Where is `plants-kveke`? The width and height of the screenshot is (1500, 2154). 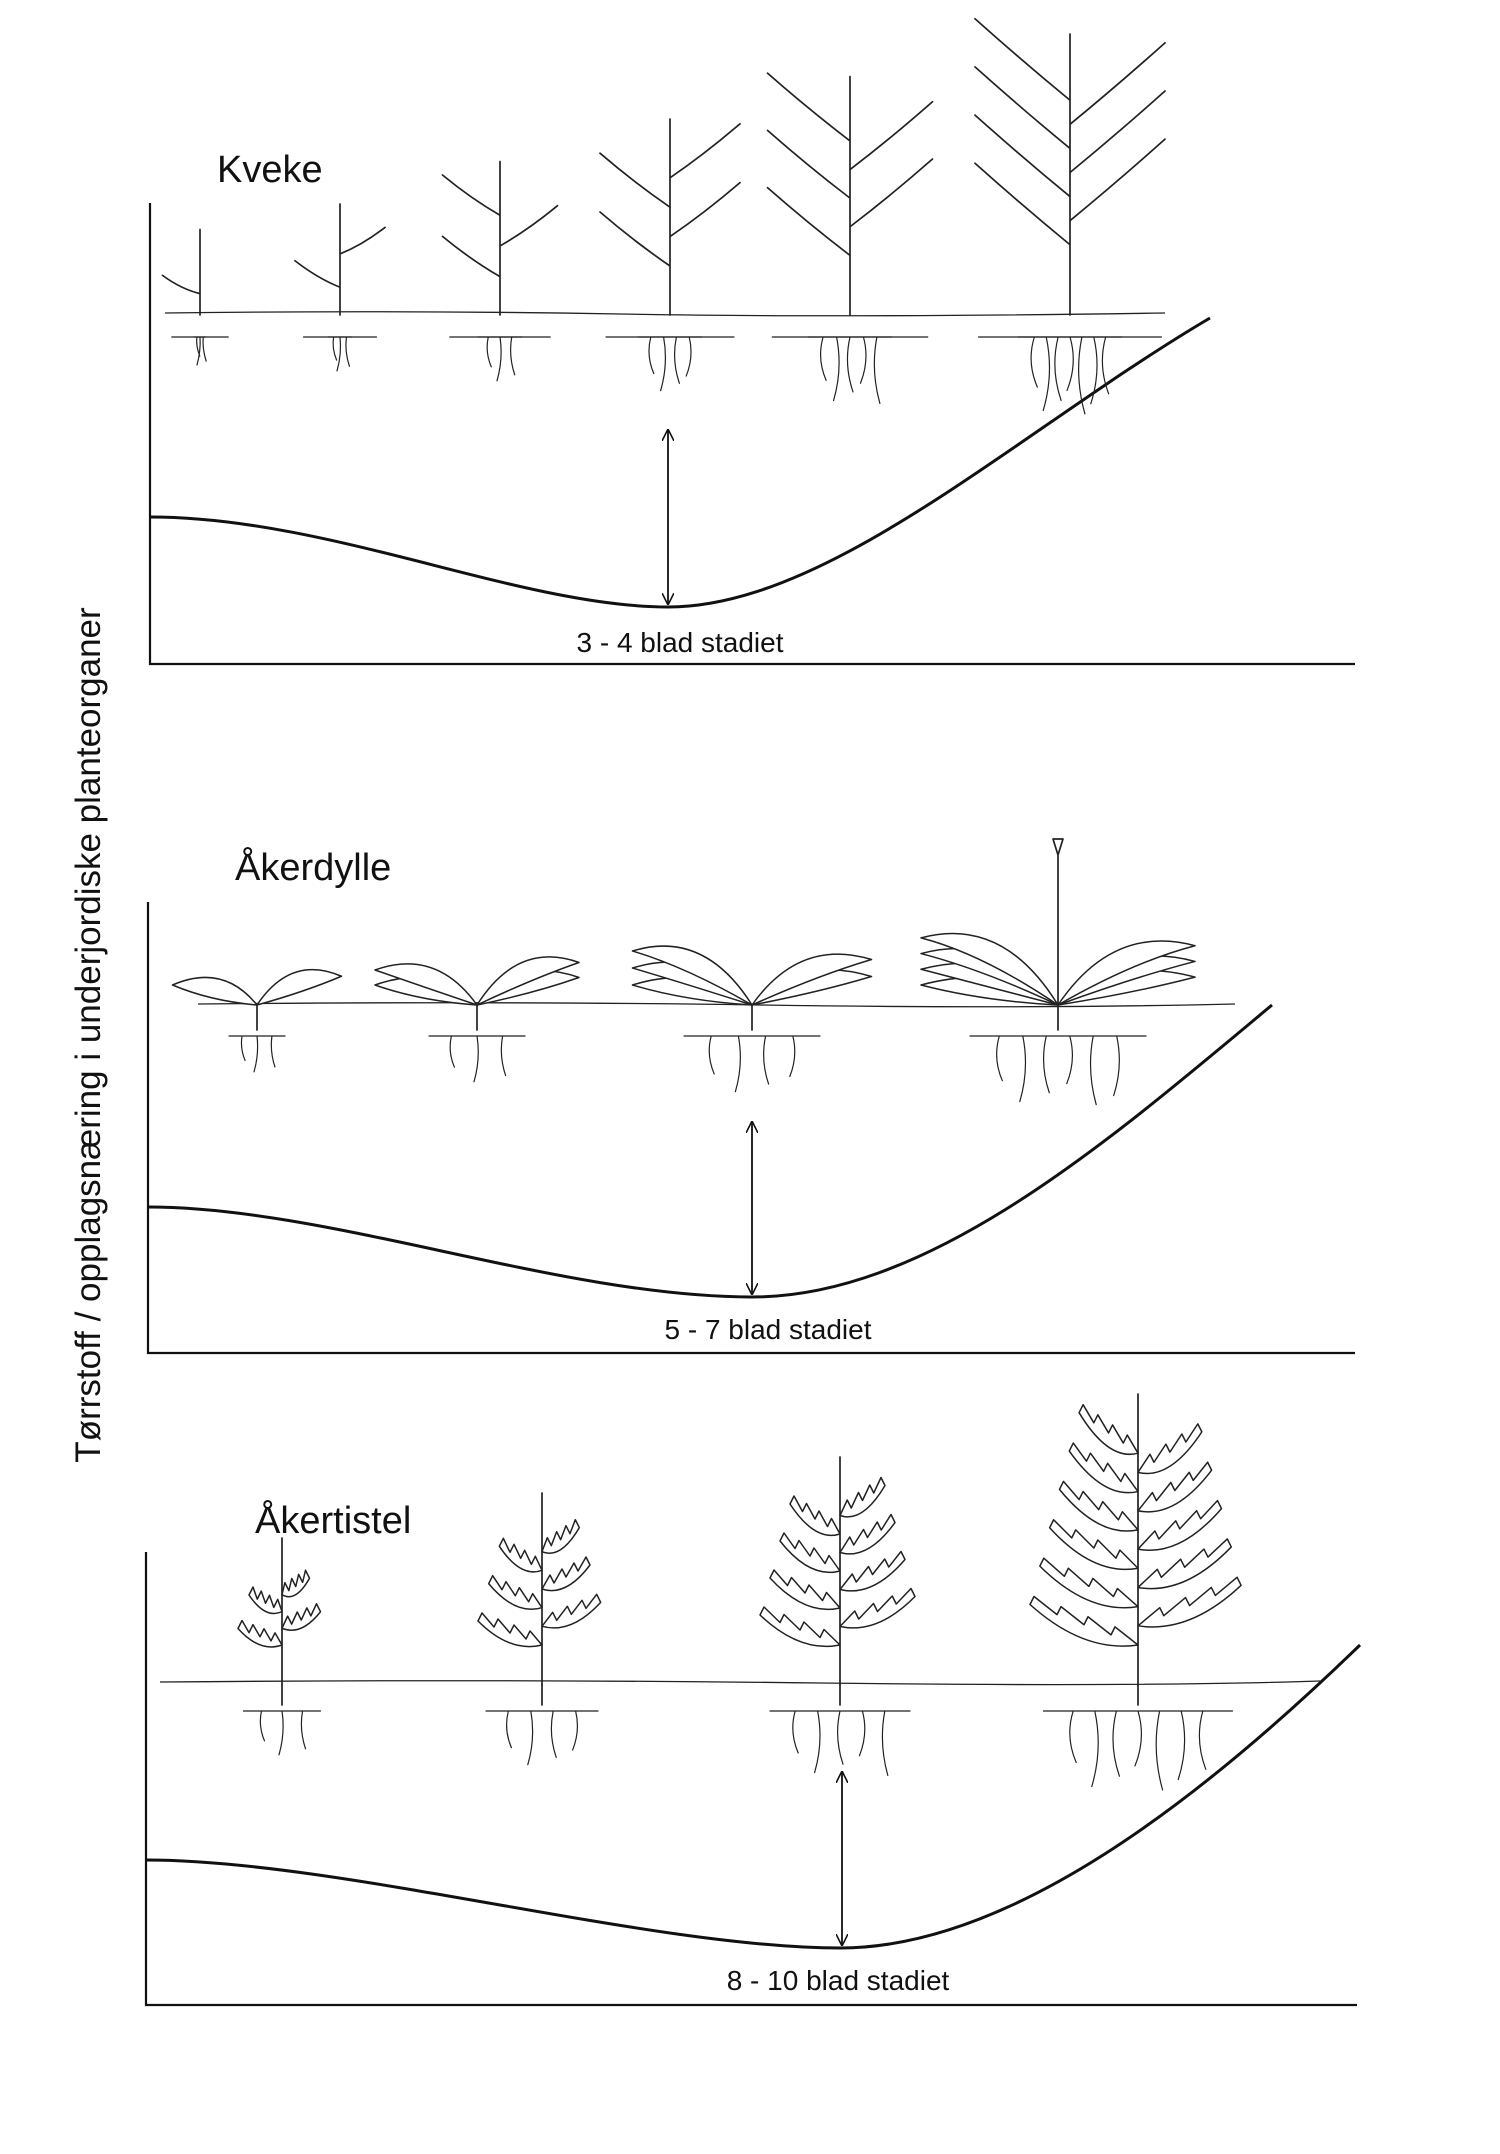 plants-kveke is located at coordinates (663, 216).